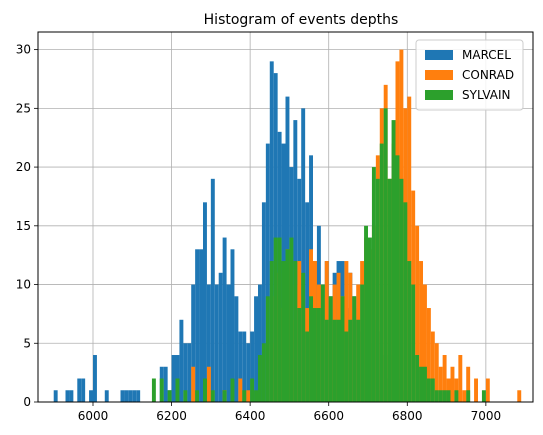 This screenshot has width=543, height=435. I want to click on y-tick-label: 10, so click(23, 285).